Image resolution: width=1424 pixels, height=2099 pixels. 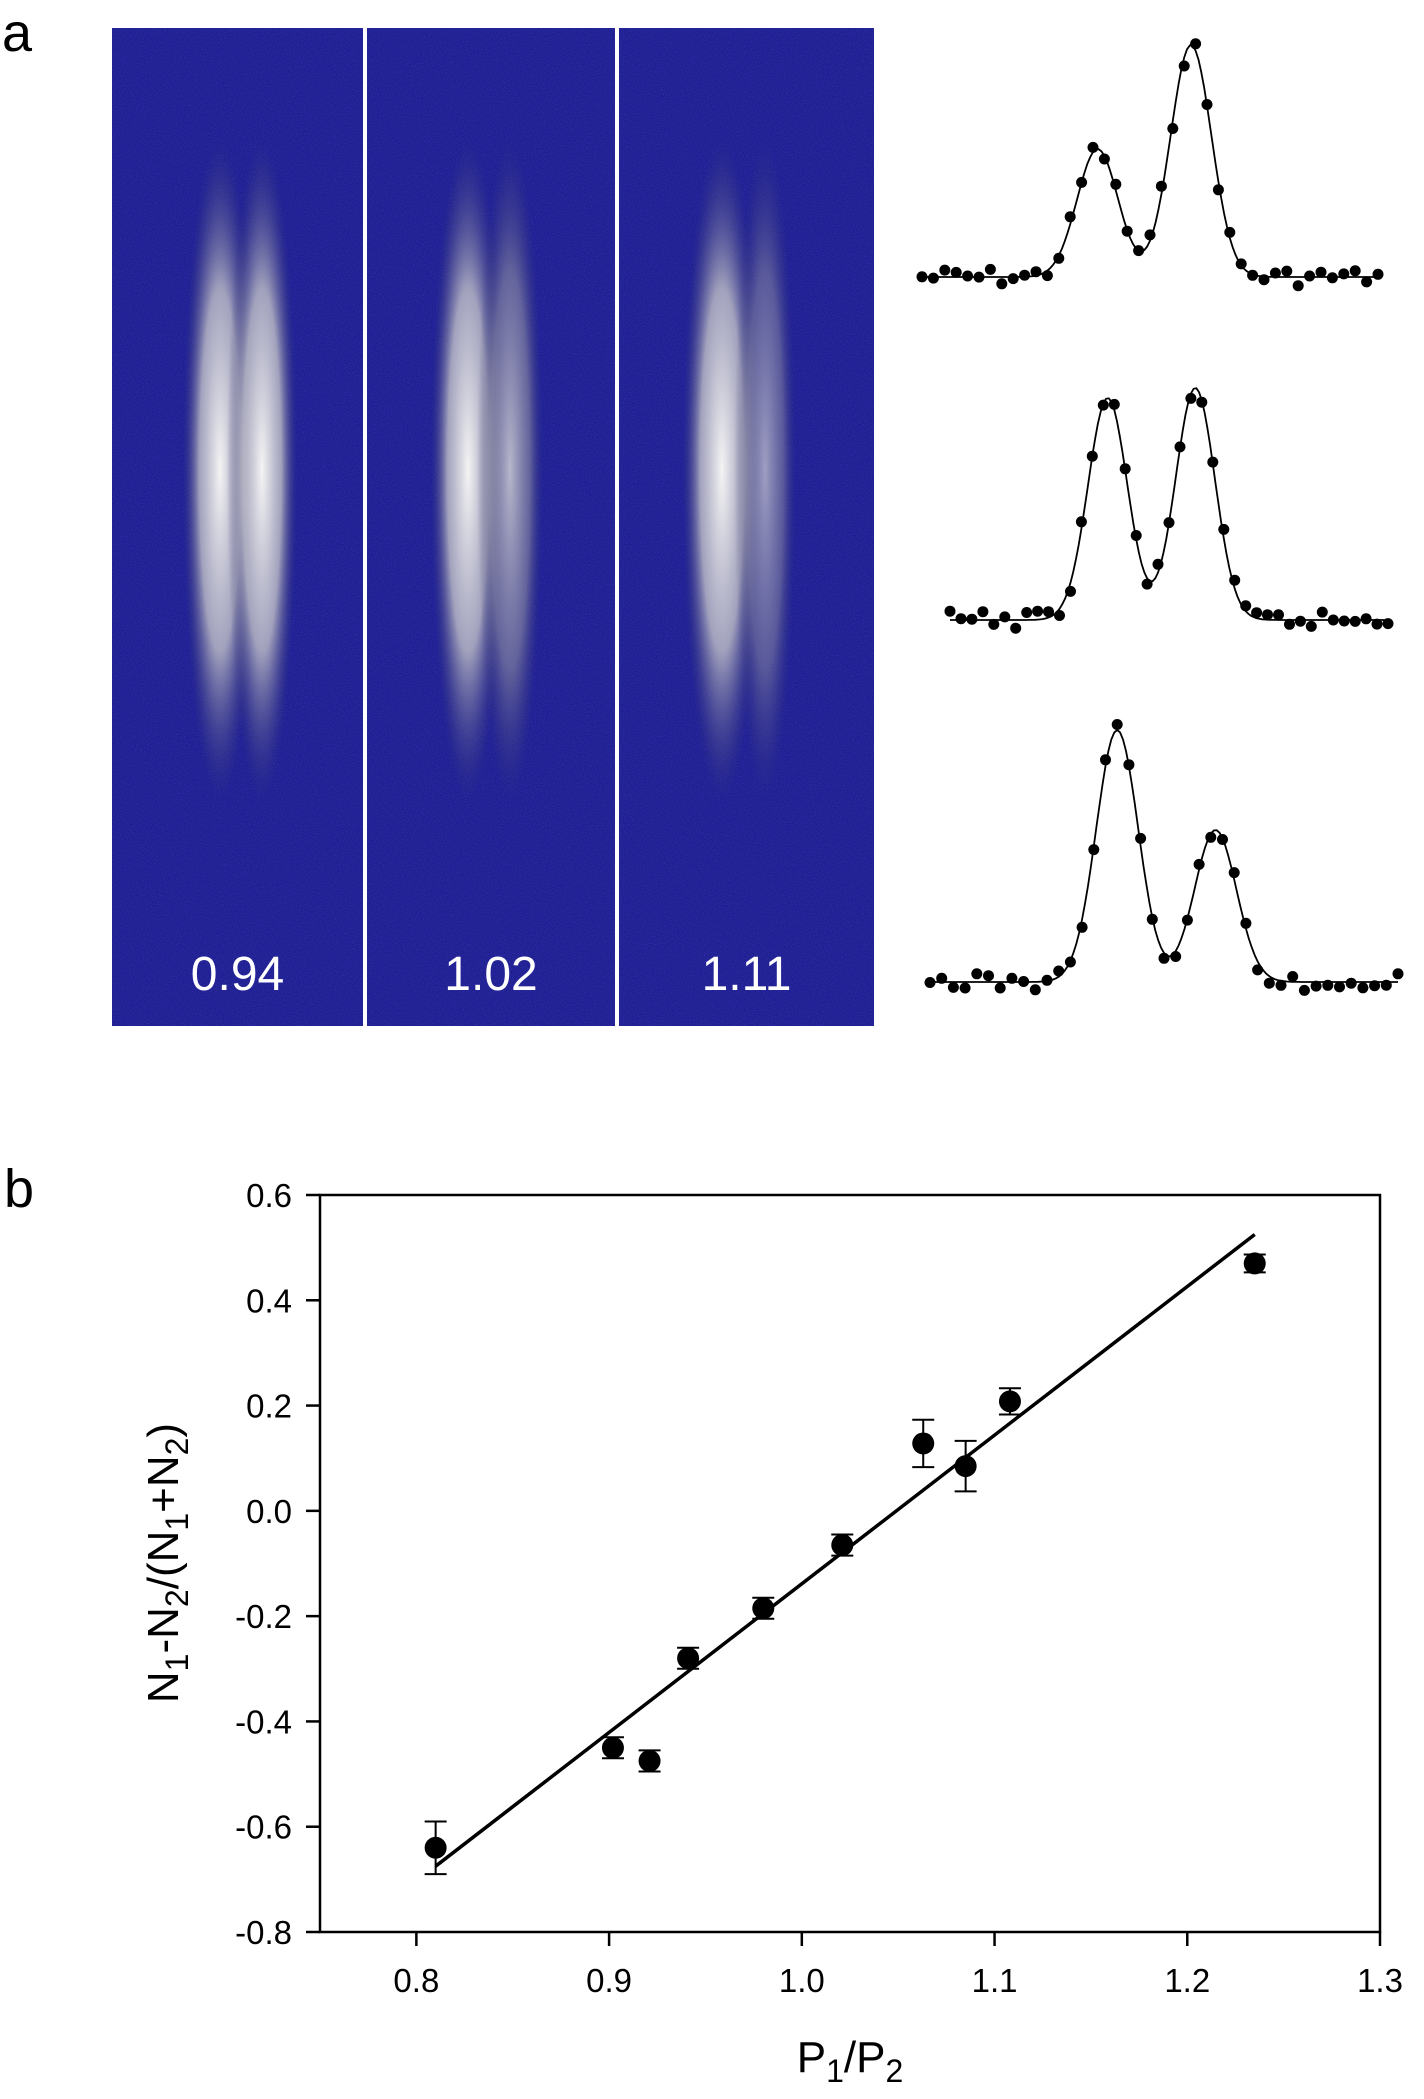 What do you see at coordinates (177, 1663) in the screenshot?
I see `y-title-part: 1` at bounding box center [177, 1663].